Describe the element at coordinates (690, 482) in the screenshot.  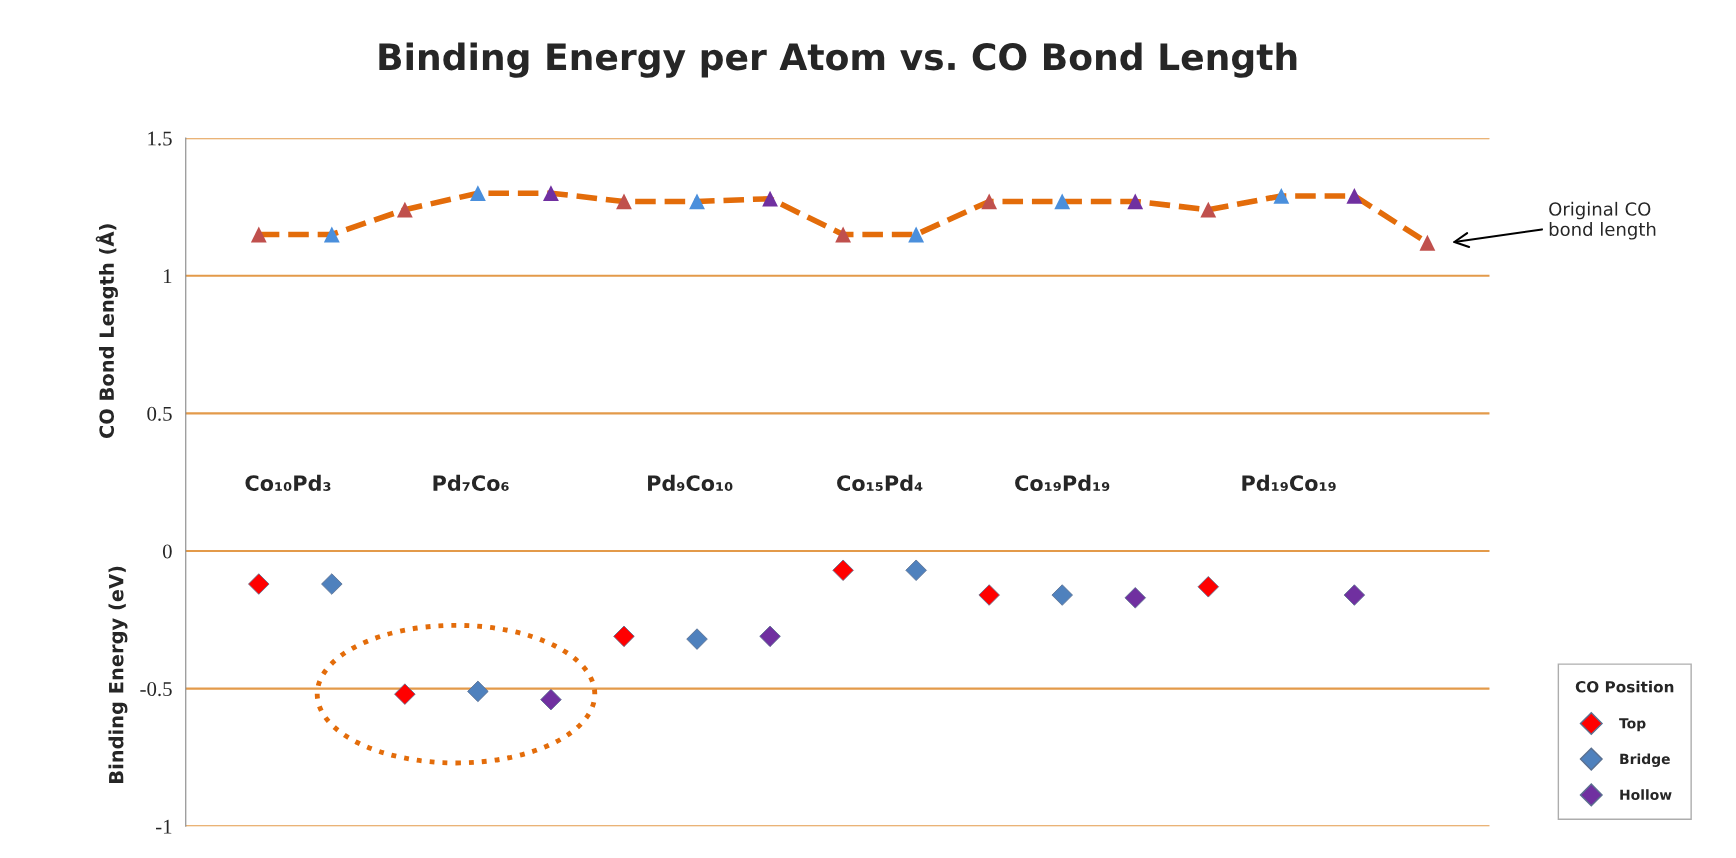
I see `annotation: Pd₉Co₁₀` at that location.